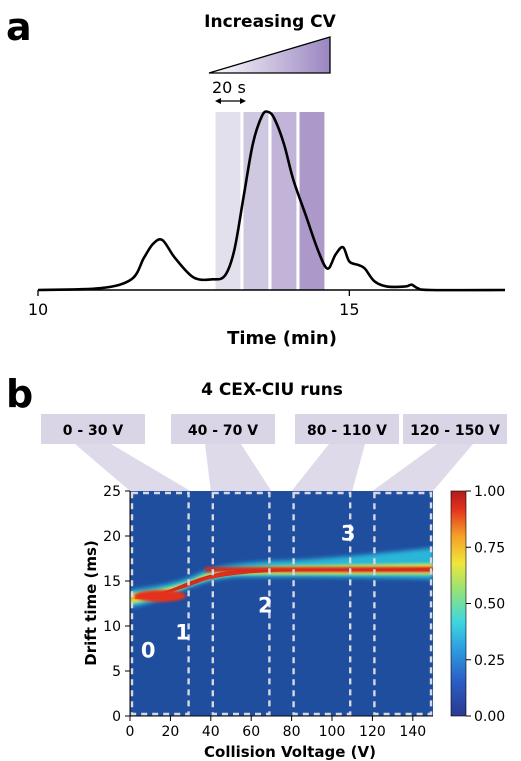 Image resolution: width=521 pixels, height=761 pixels. Describe the element at coordinates (412, 732) in the screenshot. I see `x-tick-label: 140` at that location.